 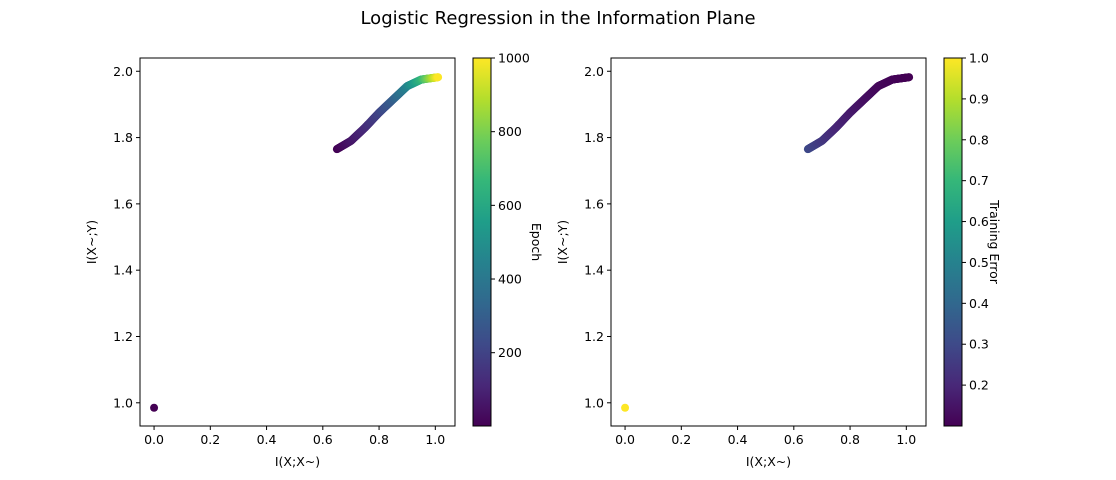 I want to click on colorbar-tick-label: 0.6, so click(x=979, y=221).